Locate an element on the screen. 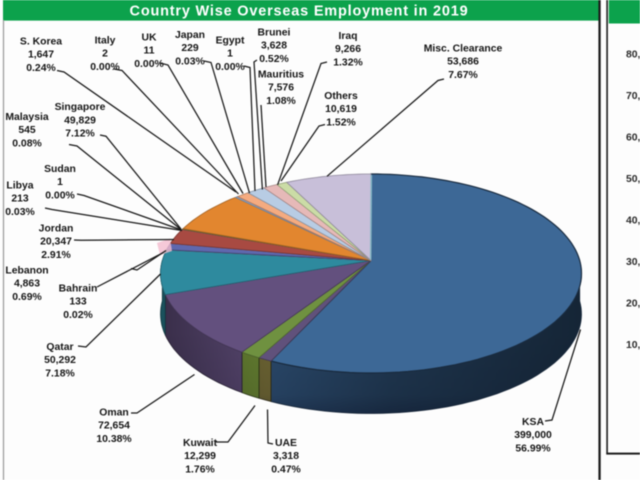 This screenshot has height=480, width=640. svg-text: 2 is located at coordinates (105, 54).